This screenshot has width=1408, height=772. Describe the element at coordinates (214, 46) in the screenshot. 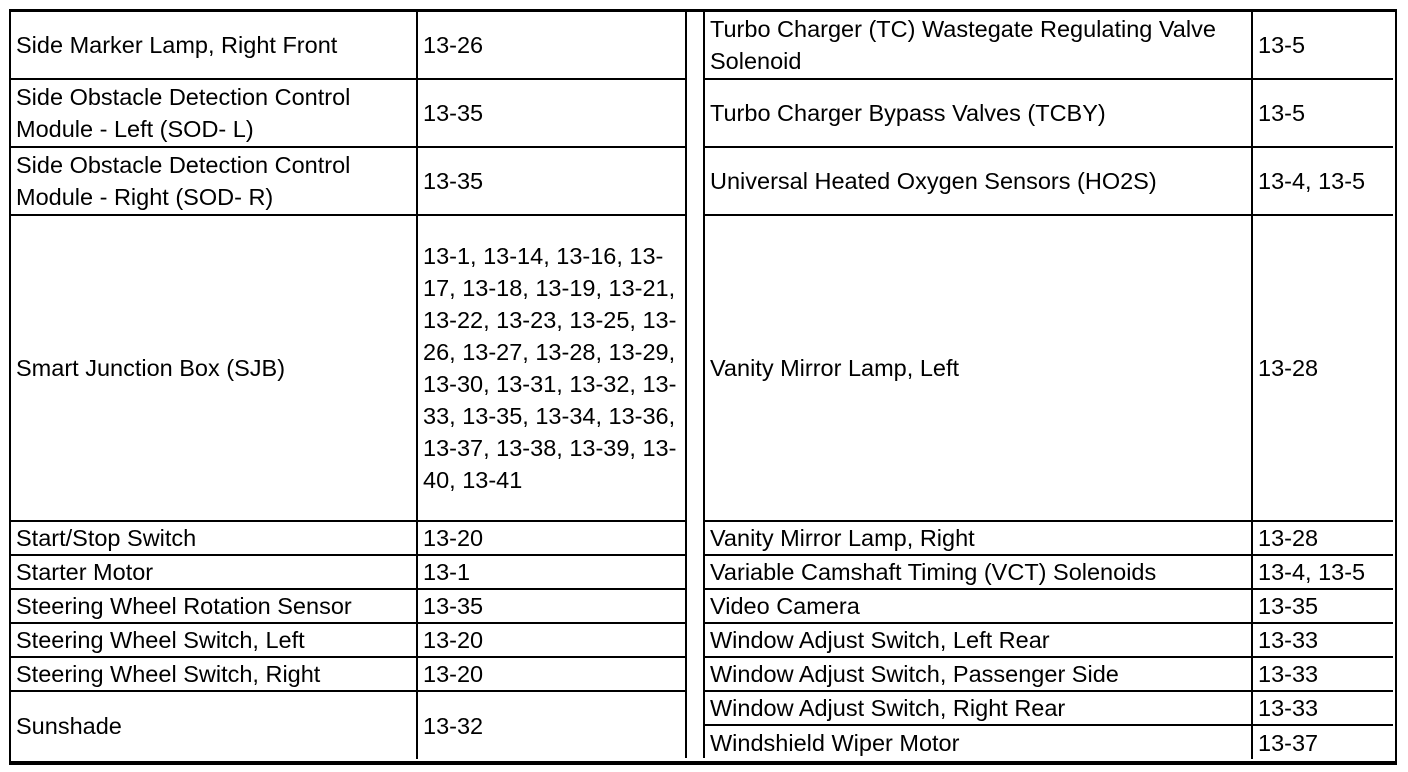

I see `component-name-cell: Side Marker Lamp, Right Front` at that location.